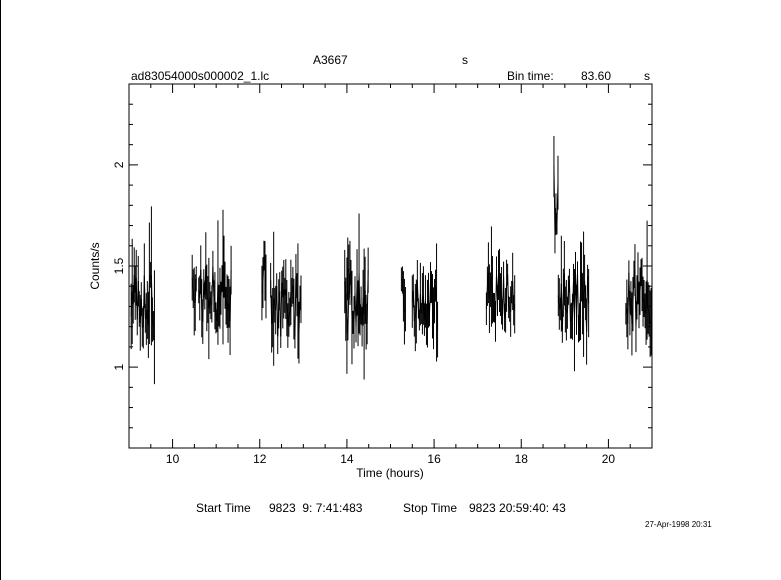  Describe the element at coordinates (647, 76) in the screenshot. I see `bin-time-unit: s` at that location.